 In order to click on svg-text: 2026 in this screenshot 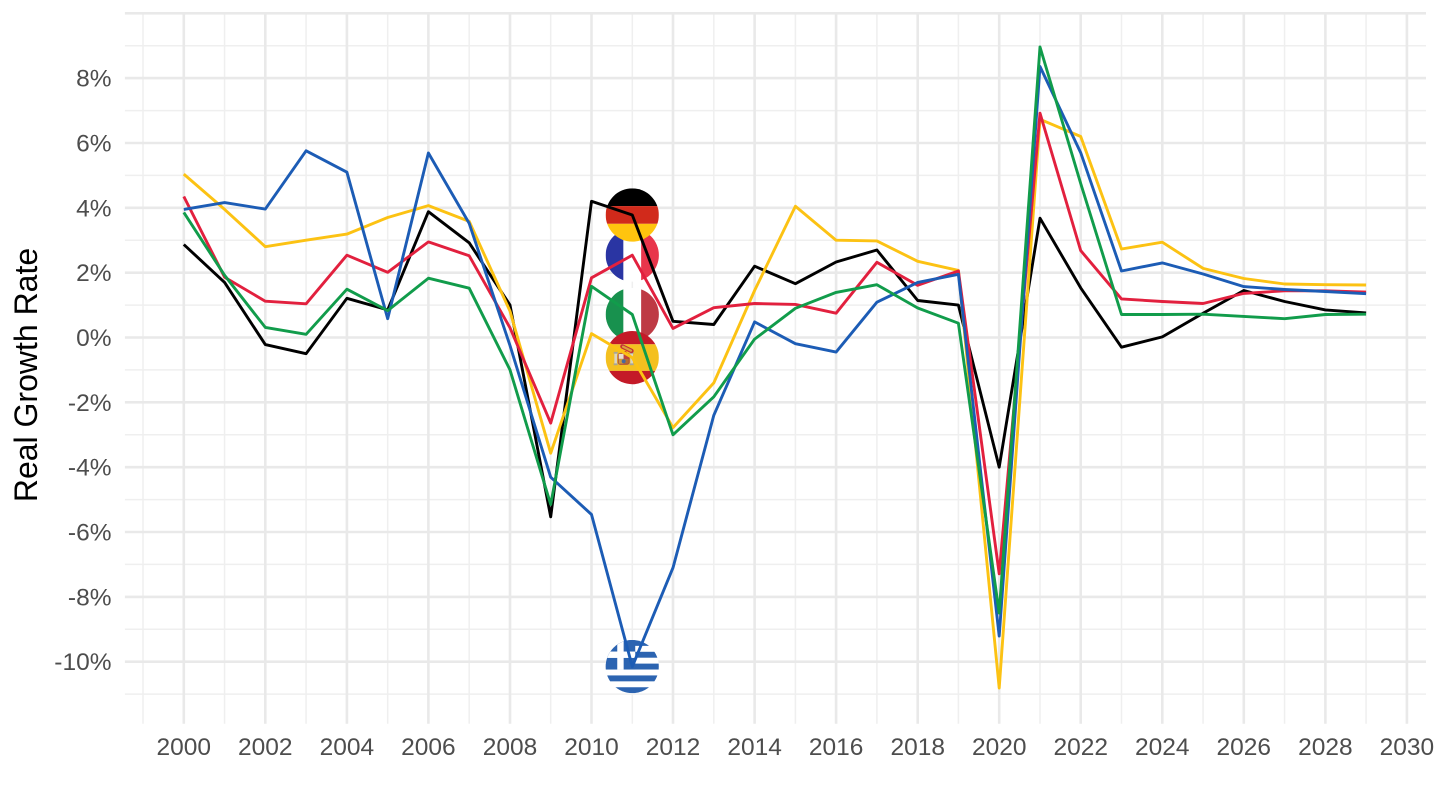, I will do `click(1244, 747)`.